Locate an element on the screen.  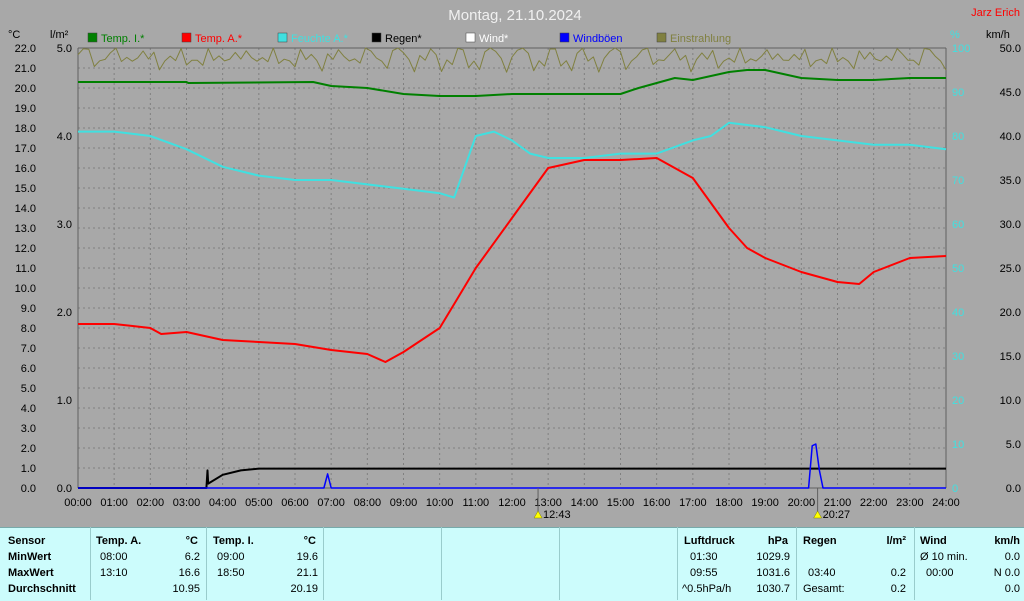
time-tick-label: 09:00 is located at coordinates (404, 503).